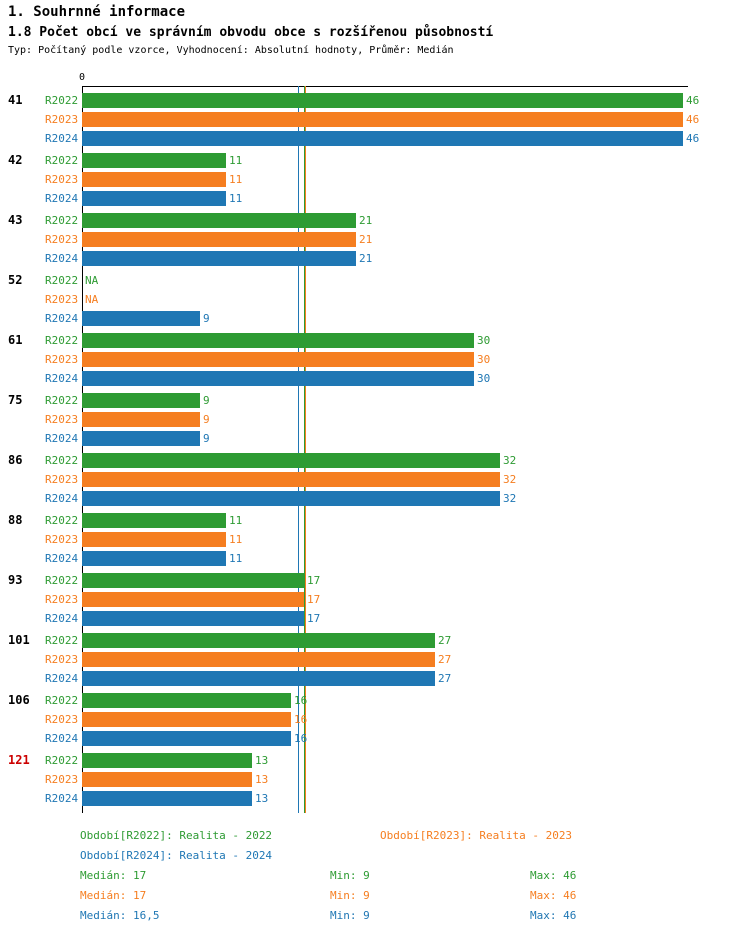  What do you see at coordinates (397, 640) in the screenshot?
I see `bar-row-r2022: R2022 27` at bounding box center [397, 640].